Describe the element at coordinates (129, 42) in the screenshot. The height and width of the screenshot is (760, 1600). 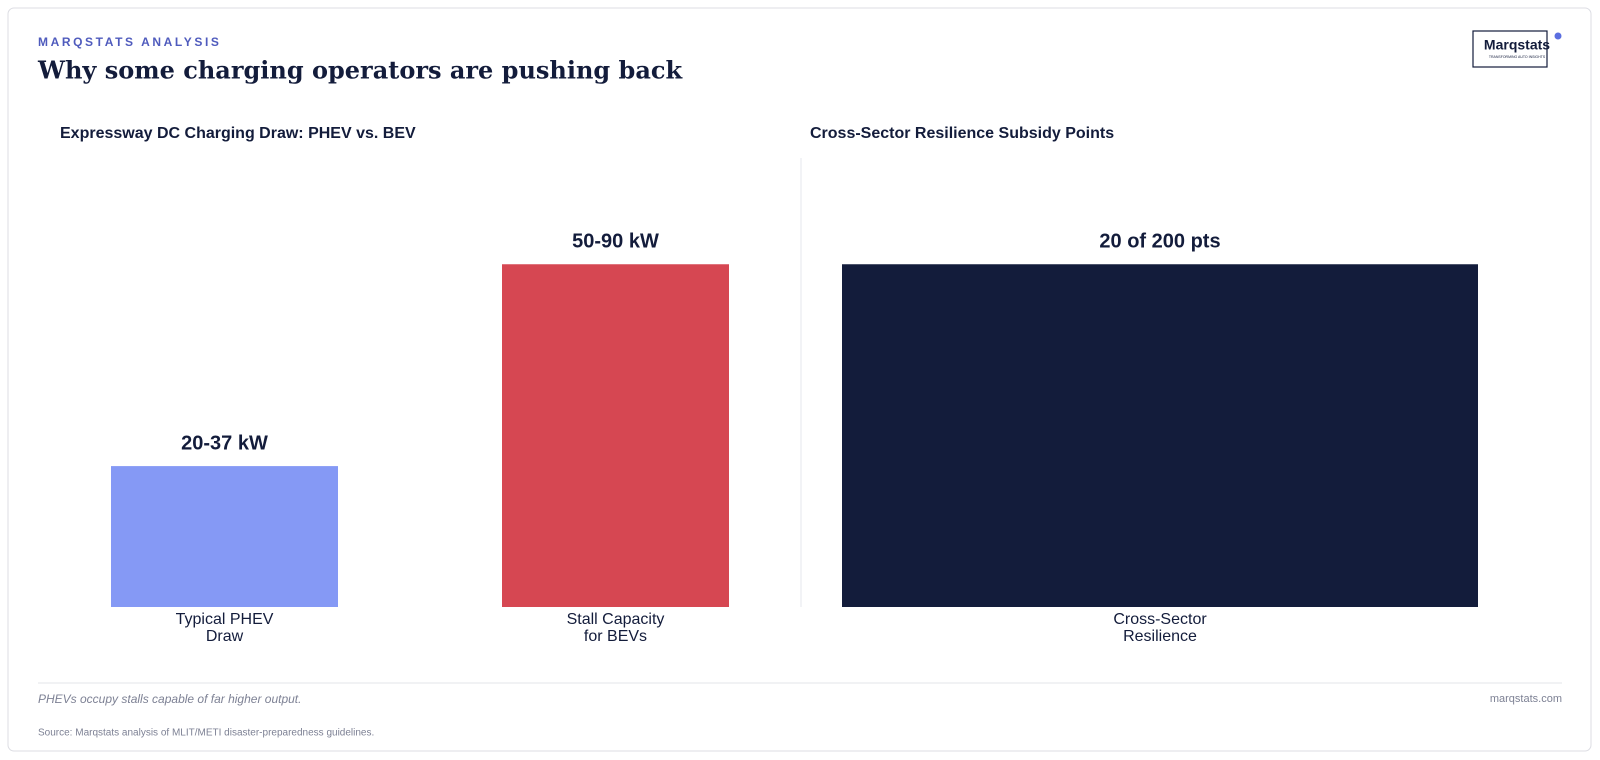
I see `kicker: MARQSTATS ANALYSIS` at that location.